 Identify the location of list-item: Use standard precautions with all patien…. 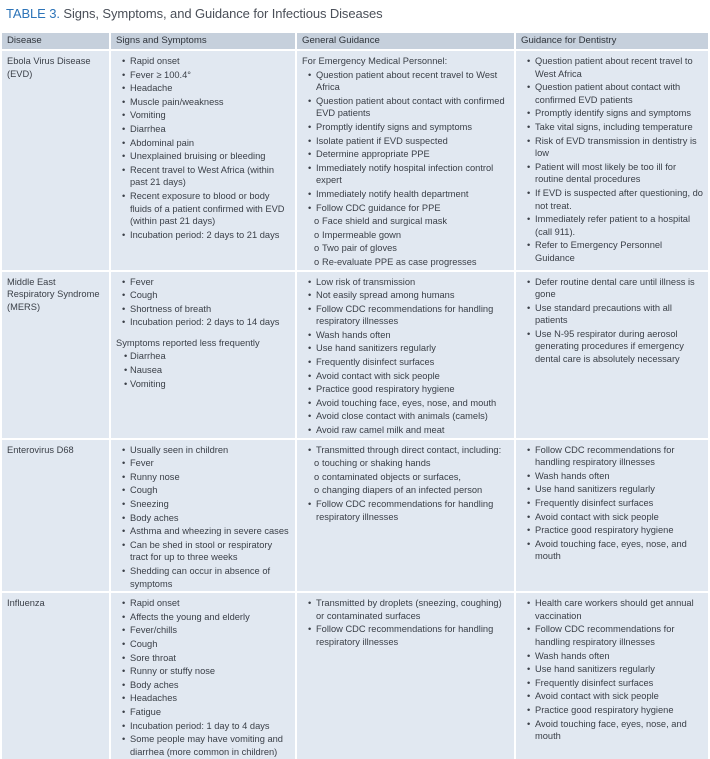
(612, 314).